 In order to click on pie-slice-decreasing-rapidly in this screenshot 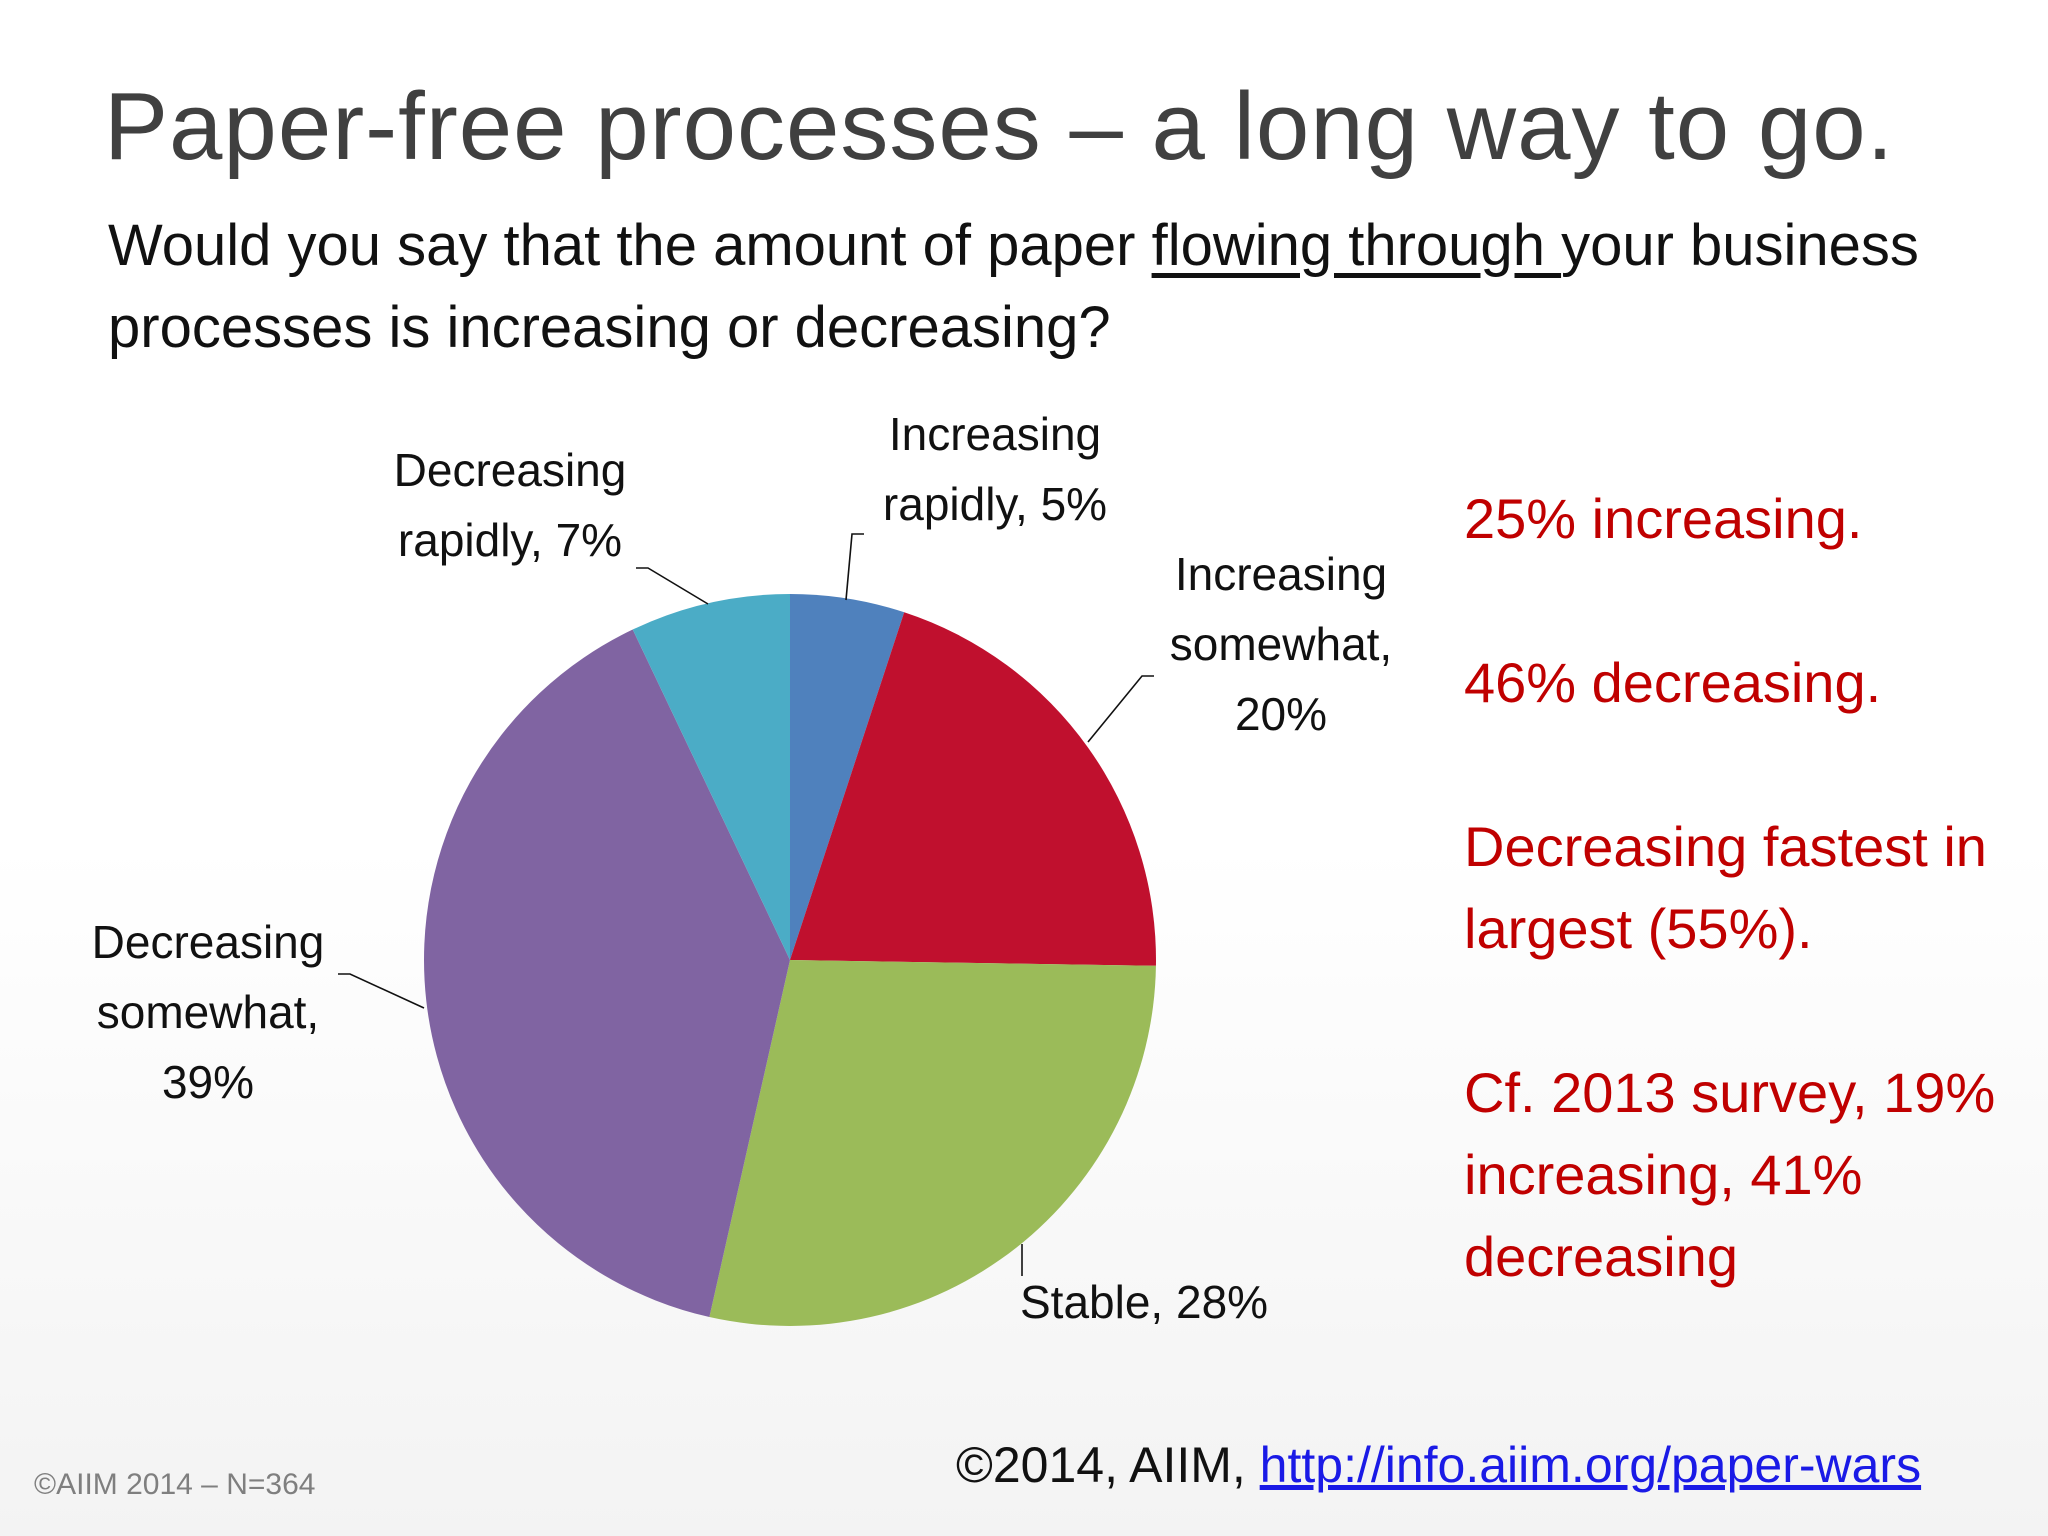, I will do `click(711, 777)`.